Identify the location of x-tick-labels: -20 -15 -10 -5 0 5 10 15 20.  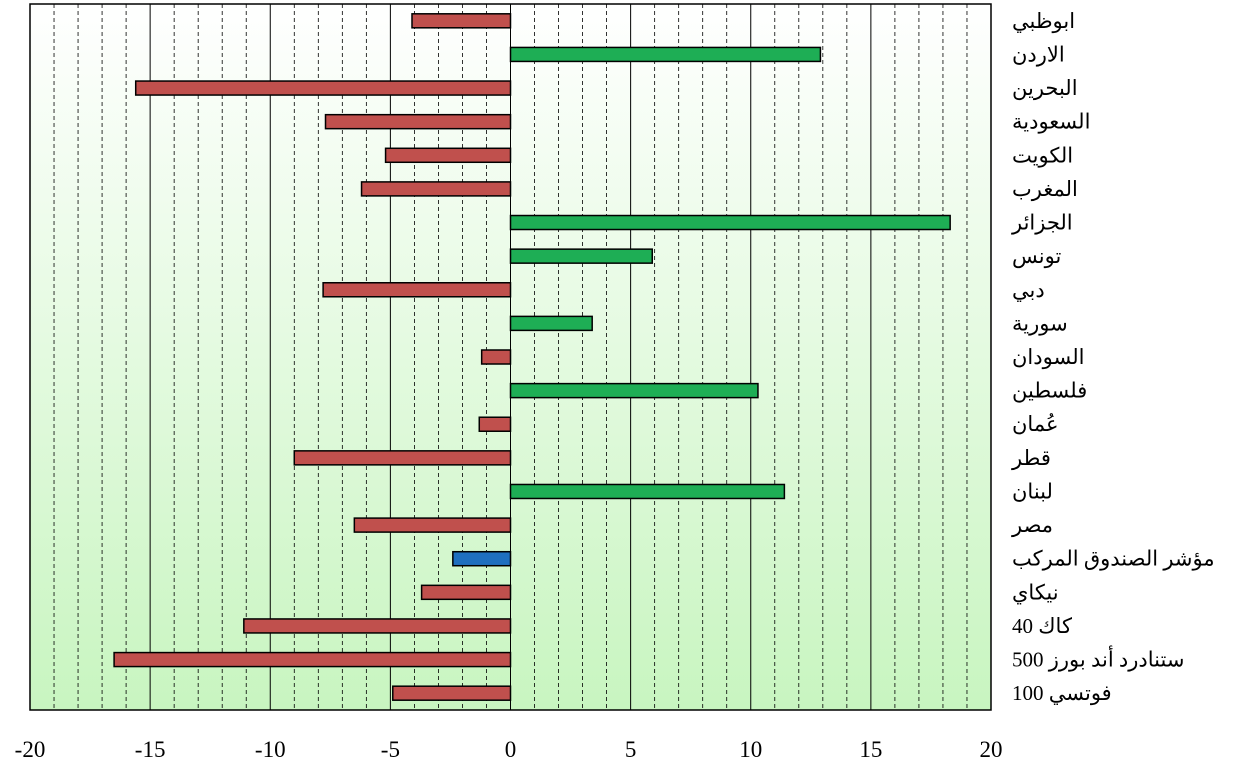
(509, 749).